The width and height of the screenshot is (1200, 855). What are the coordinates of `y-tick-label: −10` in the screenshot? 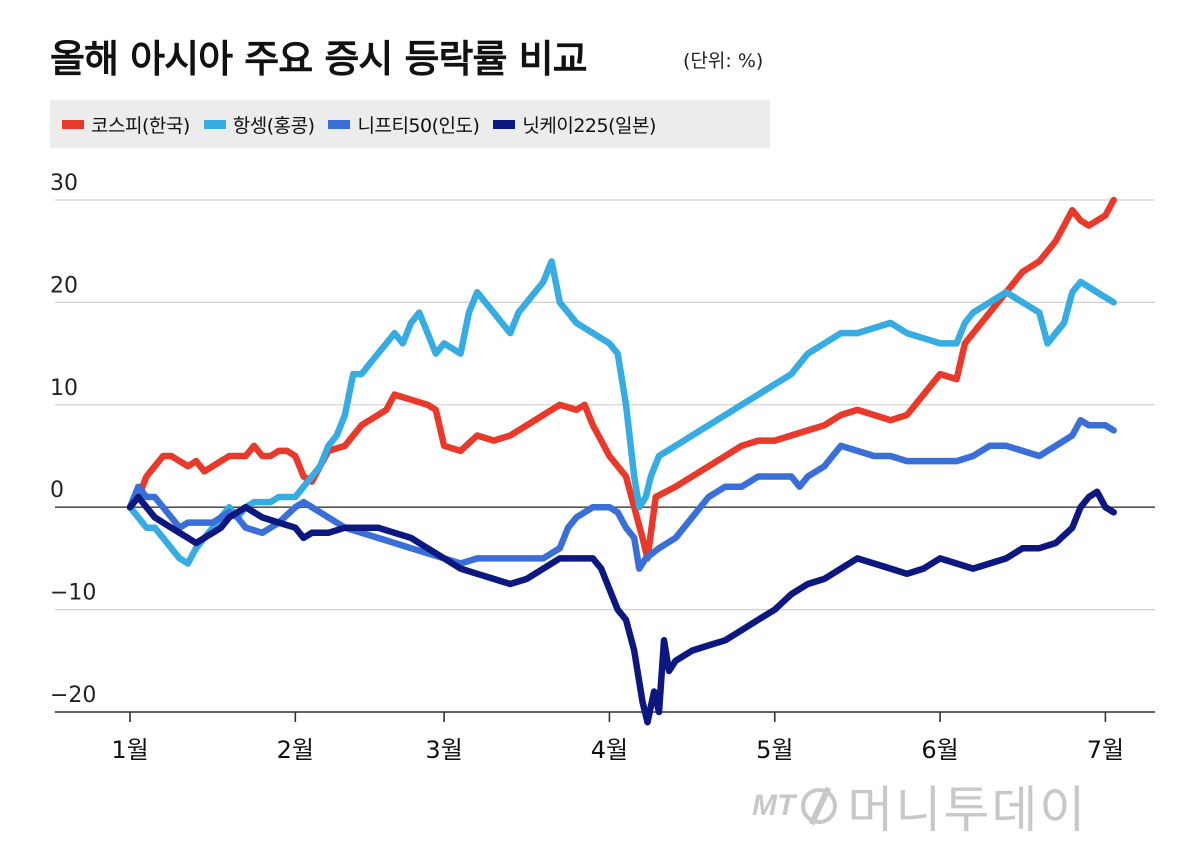 It's located at (73, 593).